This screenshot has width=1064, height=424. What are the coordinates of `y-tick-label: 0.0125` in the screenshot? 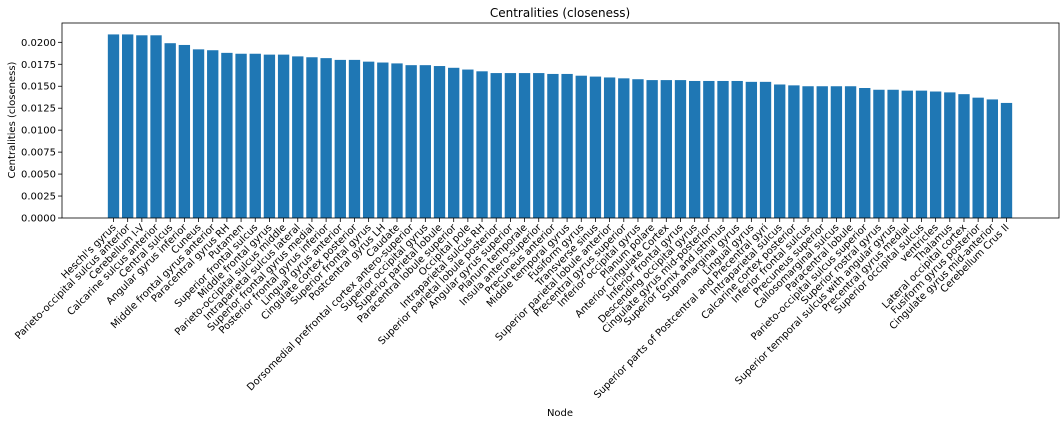 It's located at (38, 109).